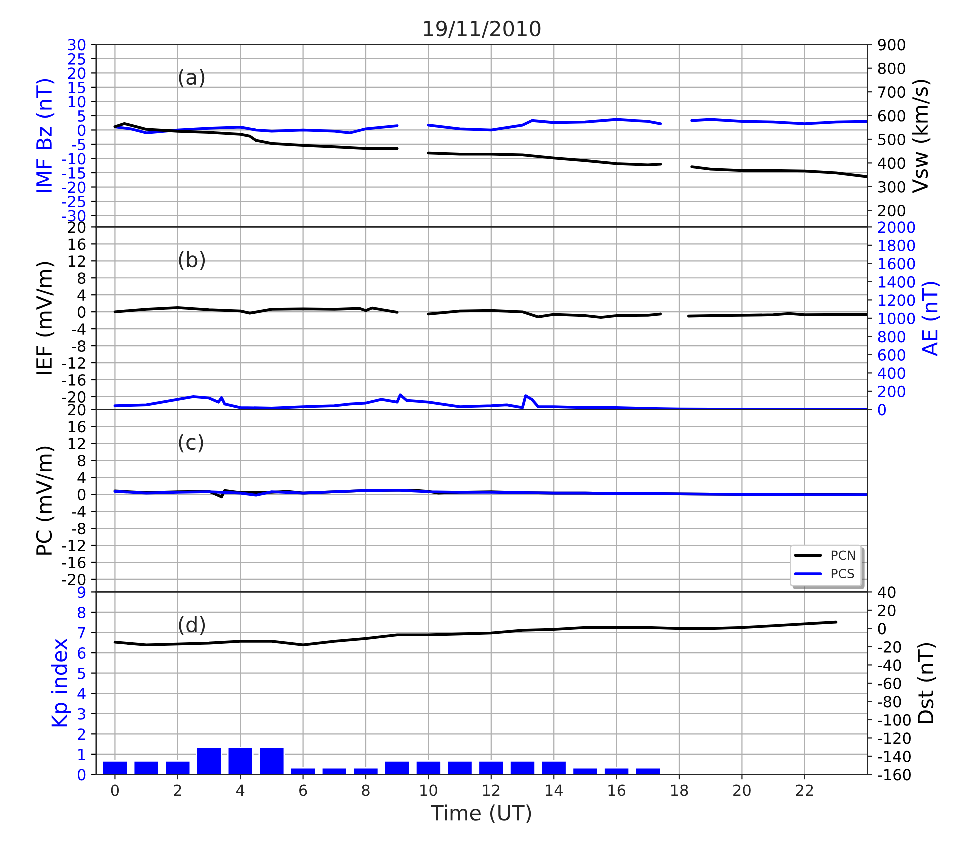 This screenshot has height=843, width=964. Describe the element at coordinates (304, 790) in the screenshot. I see `x-tick-label: 6` at that location.